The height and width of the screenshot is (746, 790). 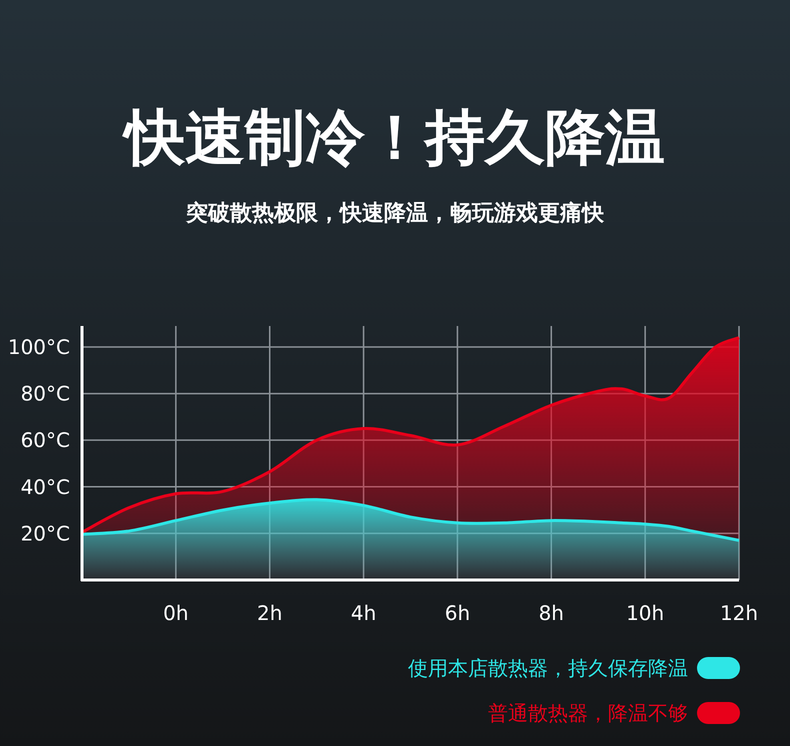 I want to click on x-tick-label: 10h, so click(x=645, y=613).